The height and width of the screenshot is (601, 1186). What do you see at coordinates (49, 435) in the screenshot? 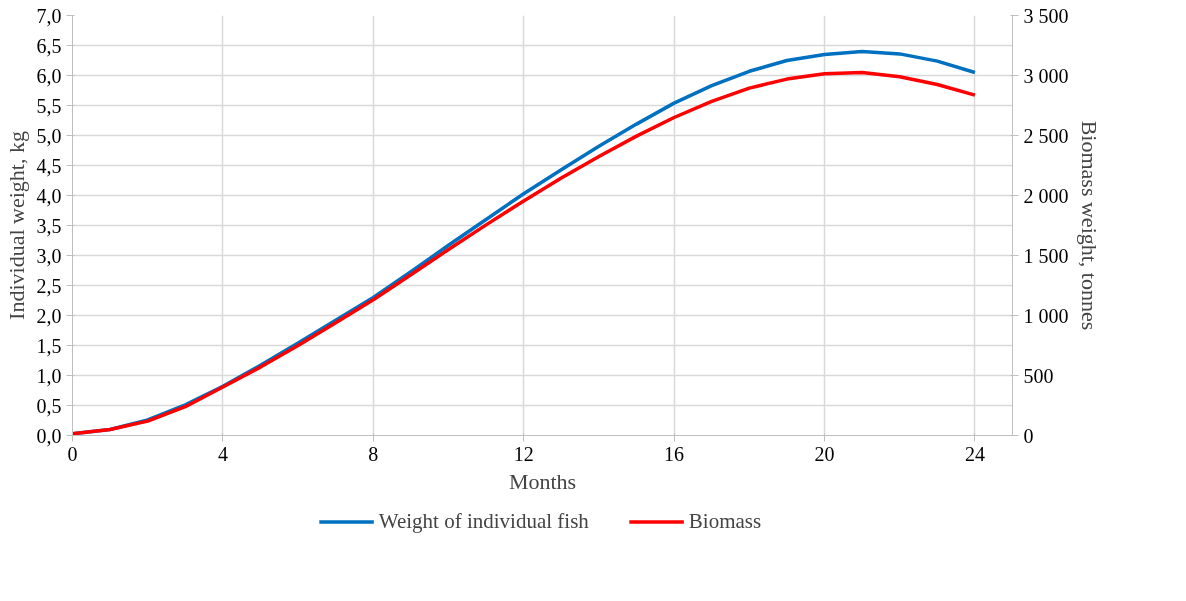
I see `y-tick-label: 0,0` at bounding box center [49, 435].